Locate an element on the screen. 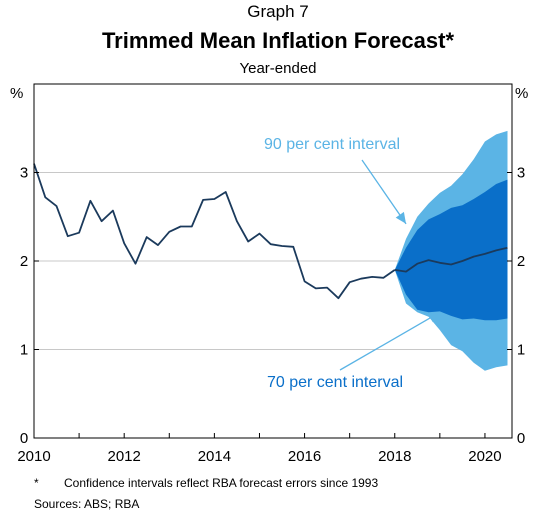 The width and height of the screenshot is (556, 516). y-tick-right-0: 0 is located at coordinates (521, 438).